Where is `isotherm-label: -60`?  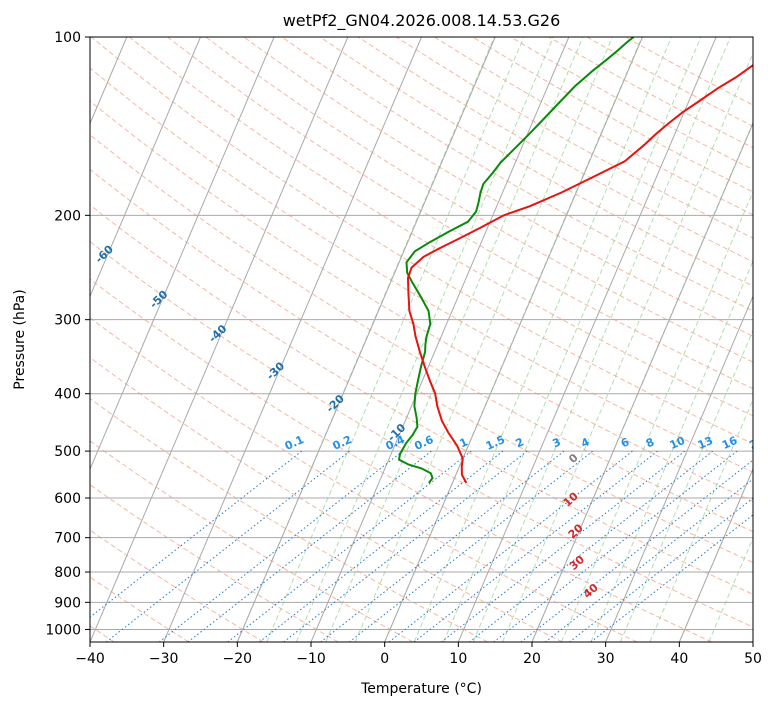 isotherm-label: -60 is located at coordinates (105, 254).